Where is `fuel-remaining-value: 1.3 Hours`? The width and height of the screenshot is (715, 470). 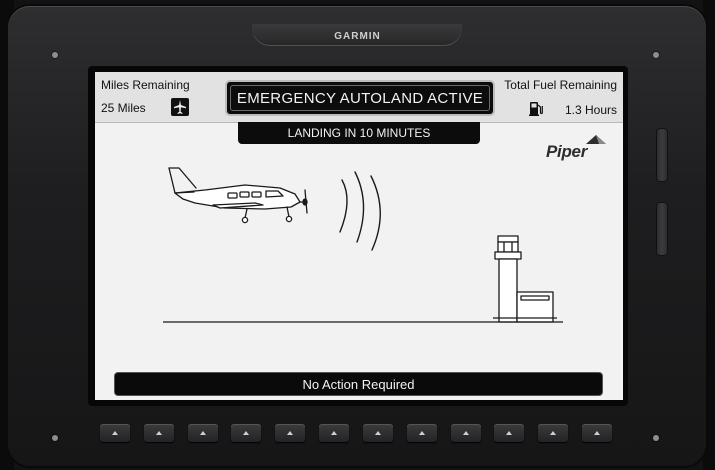 fuel-remaining-value: 1.3 Hours is located at coordinates (590, 110).